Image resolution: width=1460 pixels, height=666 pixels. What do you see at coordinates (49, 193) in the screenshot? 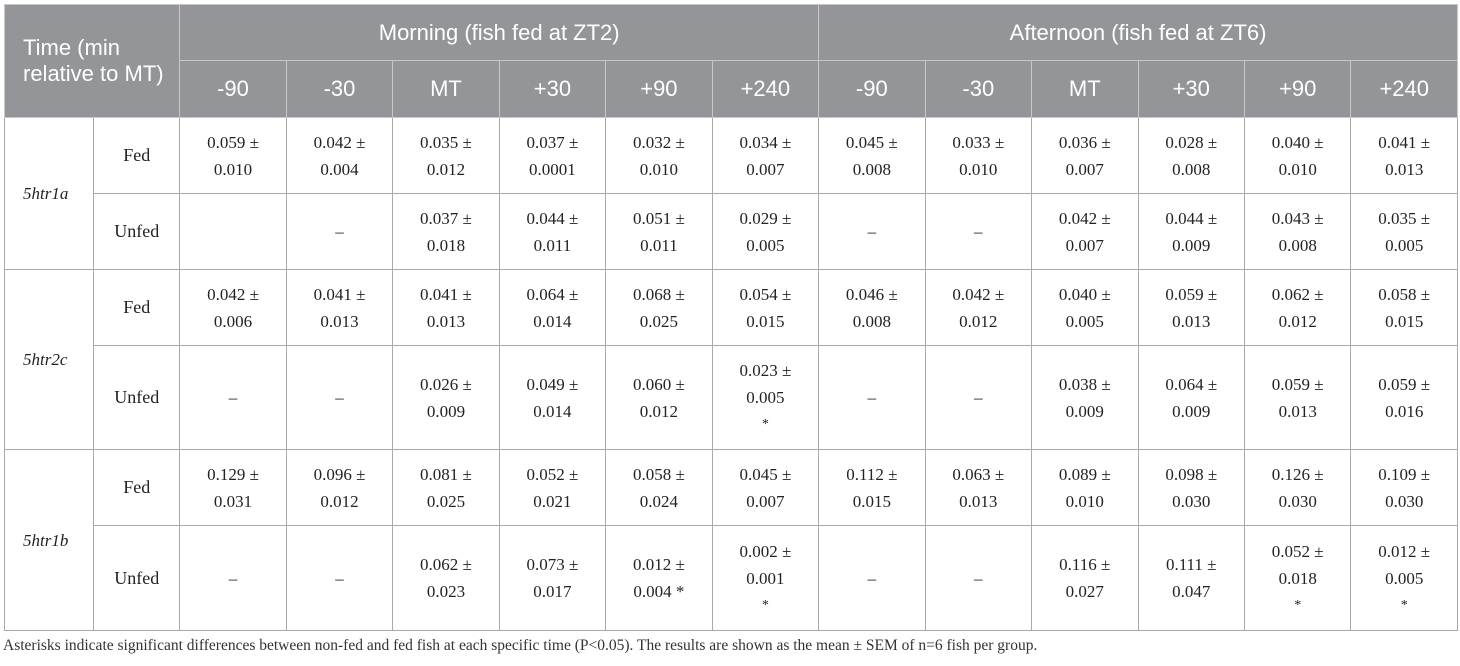
I see `gene-label: 5htr1a` at bounding box center [49, 193].